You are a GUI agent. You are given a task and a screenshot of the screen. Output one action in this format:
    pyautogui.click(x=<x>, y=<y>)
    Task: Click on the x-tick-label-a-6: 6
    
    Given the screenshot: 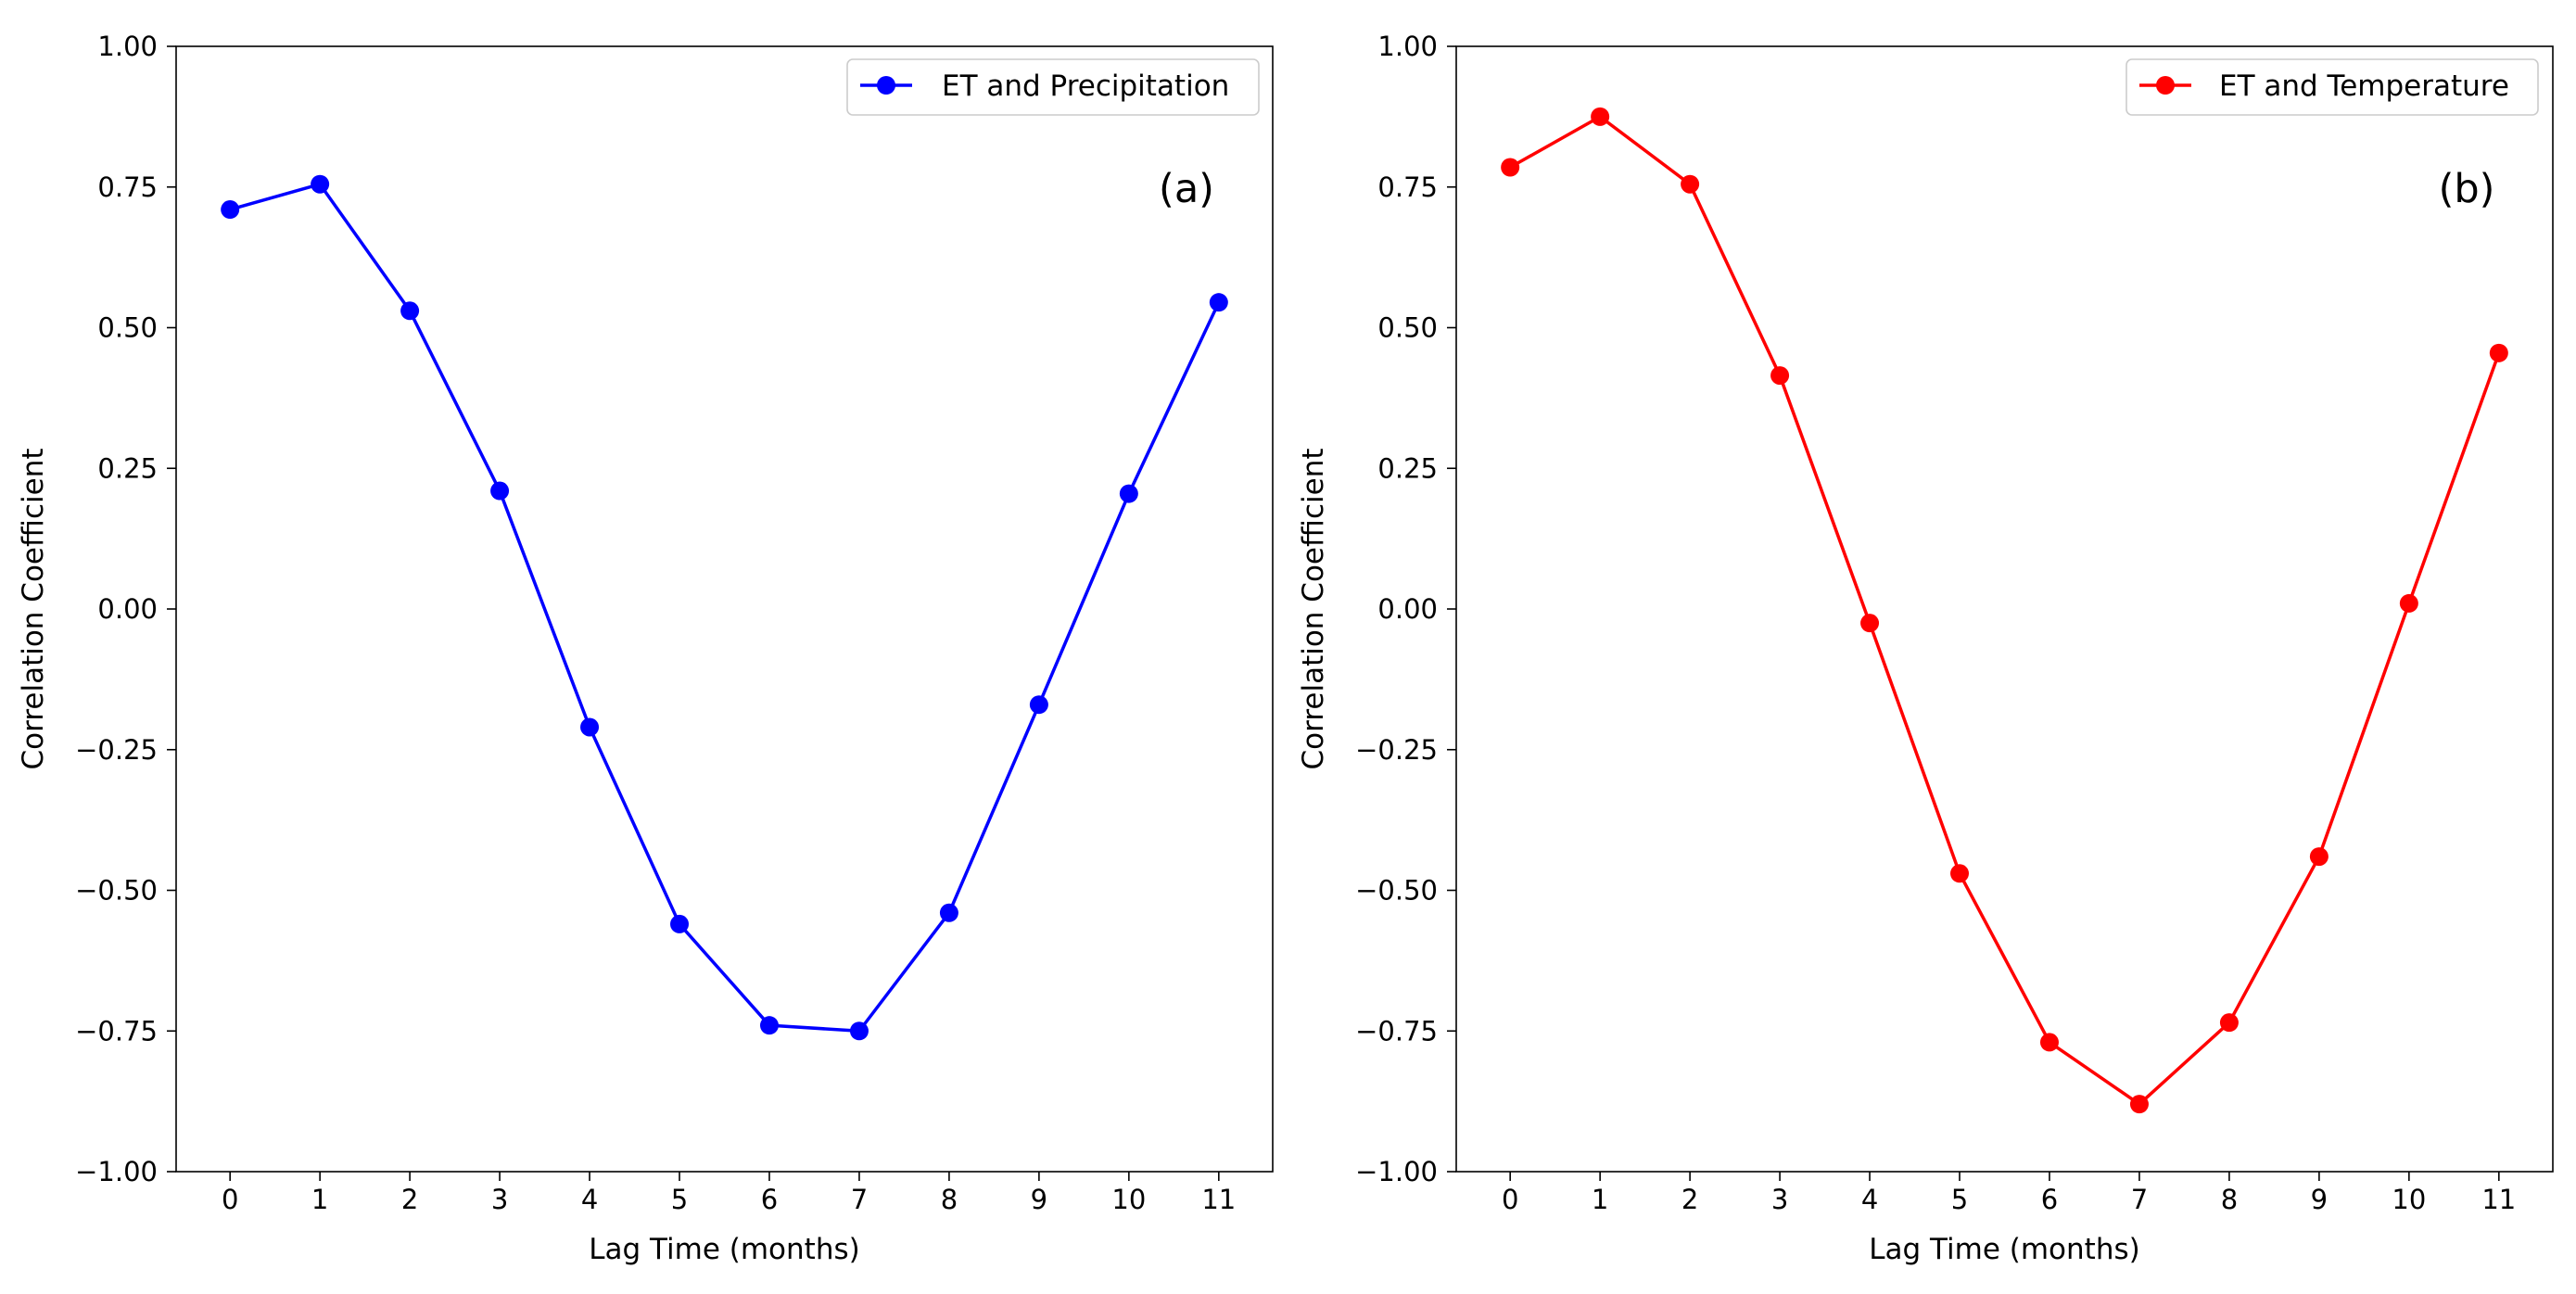 What is the action you would take?
    pyautogui.click(x=769, y=1199)
    